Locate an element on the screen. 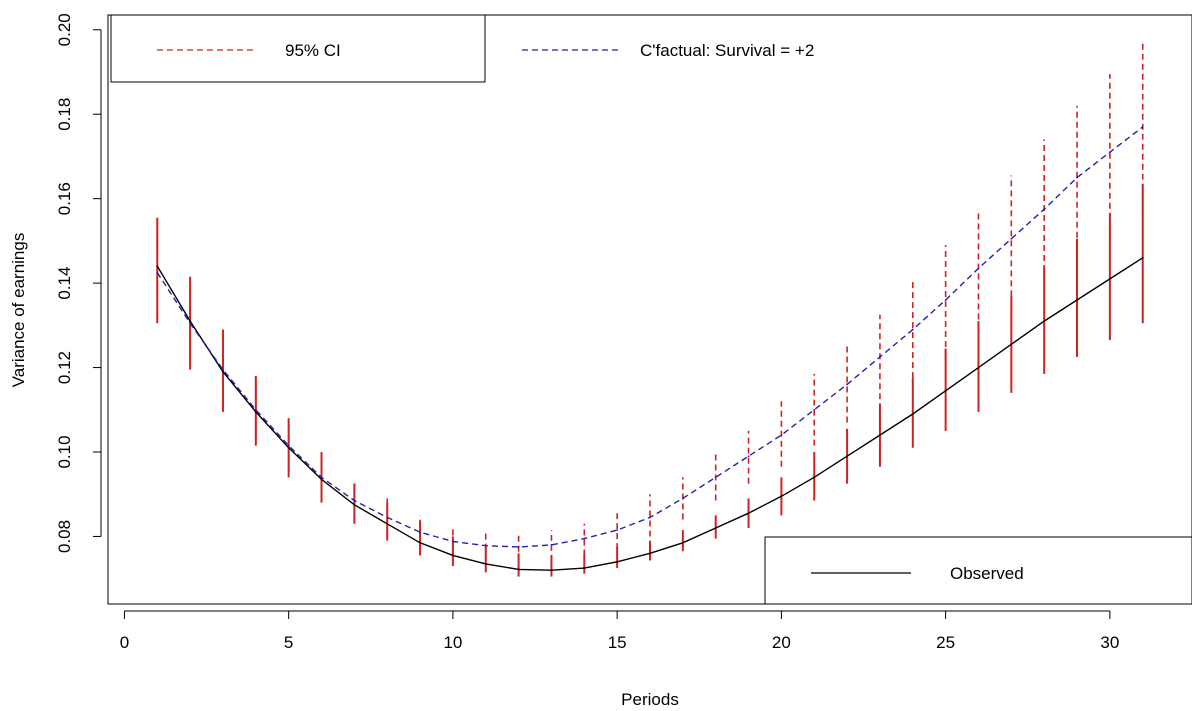  x-tick-label: 20 is located at coordinates (781, 642).